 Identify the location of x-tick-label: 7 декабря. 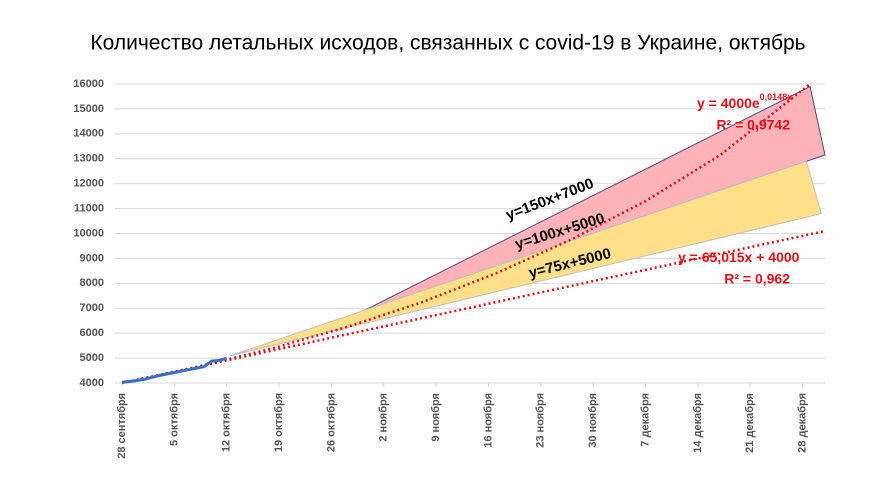
(645, 420).